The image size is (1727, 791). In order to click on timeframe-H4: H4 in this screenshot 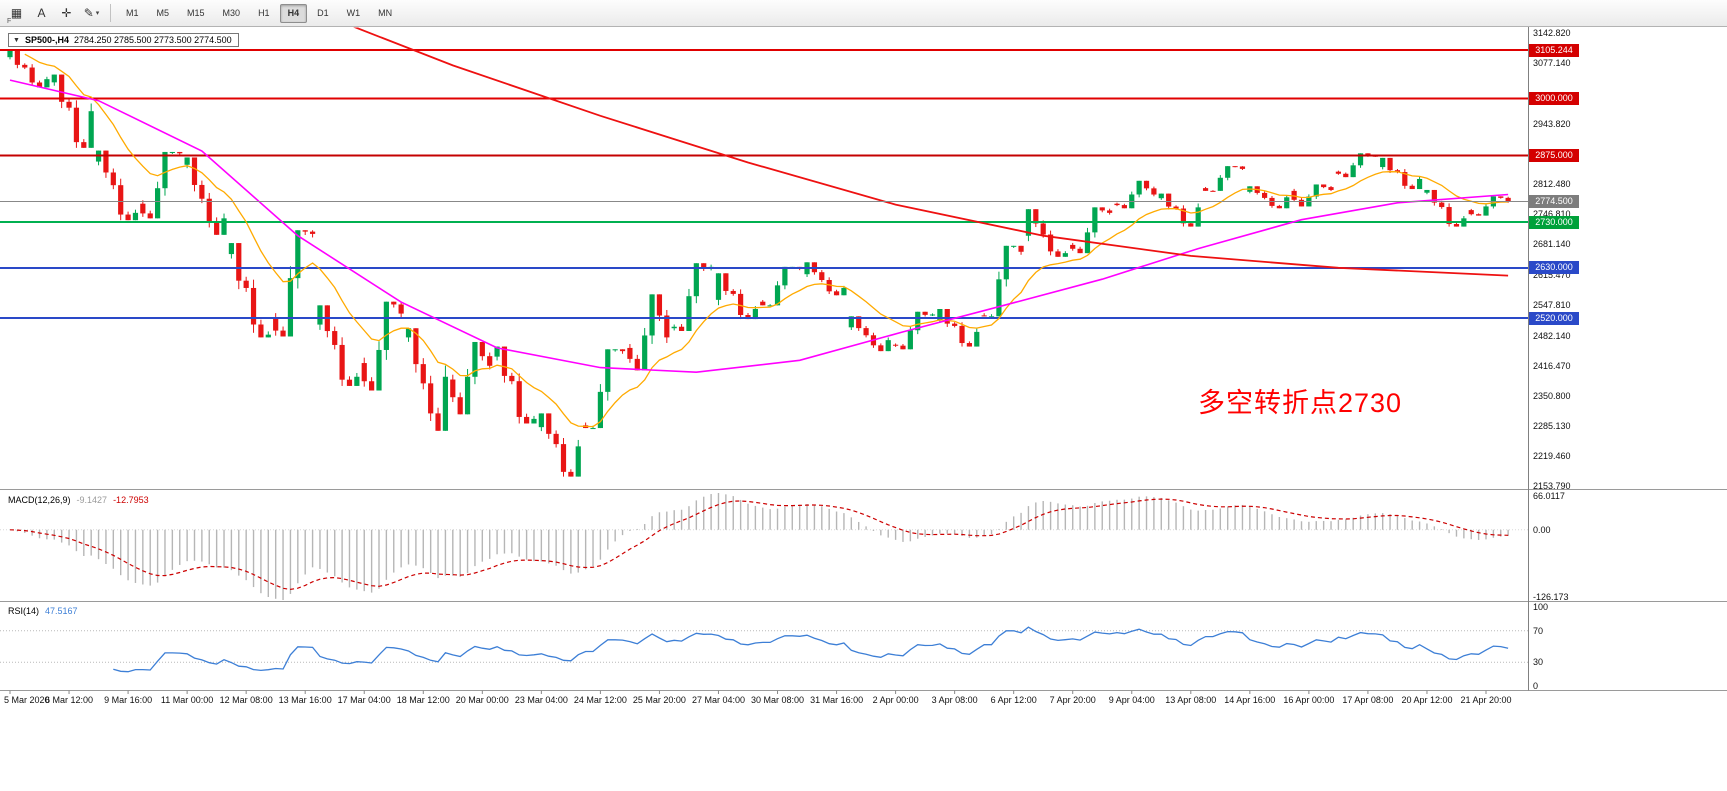, I will do `click(293, 13)`.